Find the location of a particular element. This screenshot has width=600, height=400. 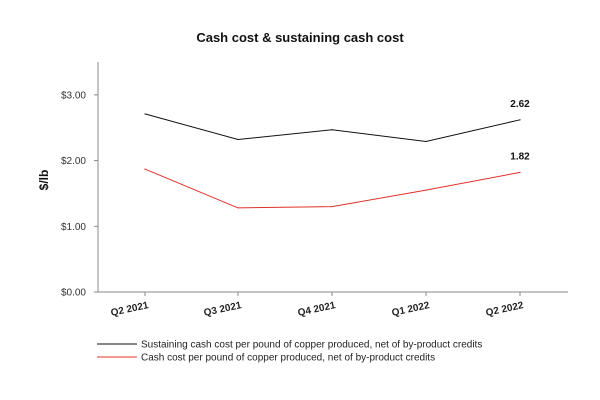

x-tick-label: Q4 2021 is located at coordinates (317, 309).